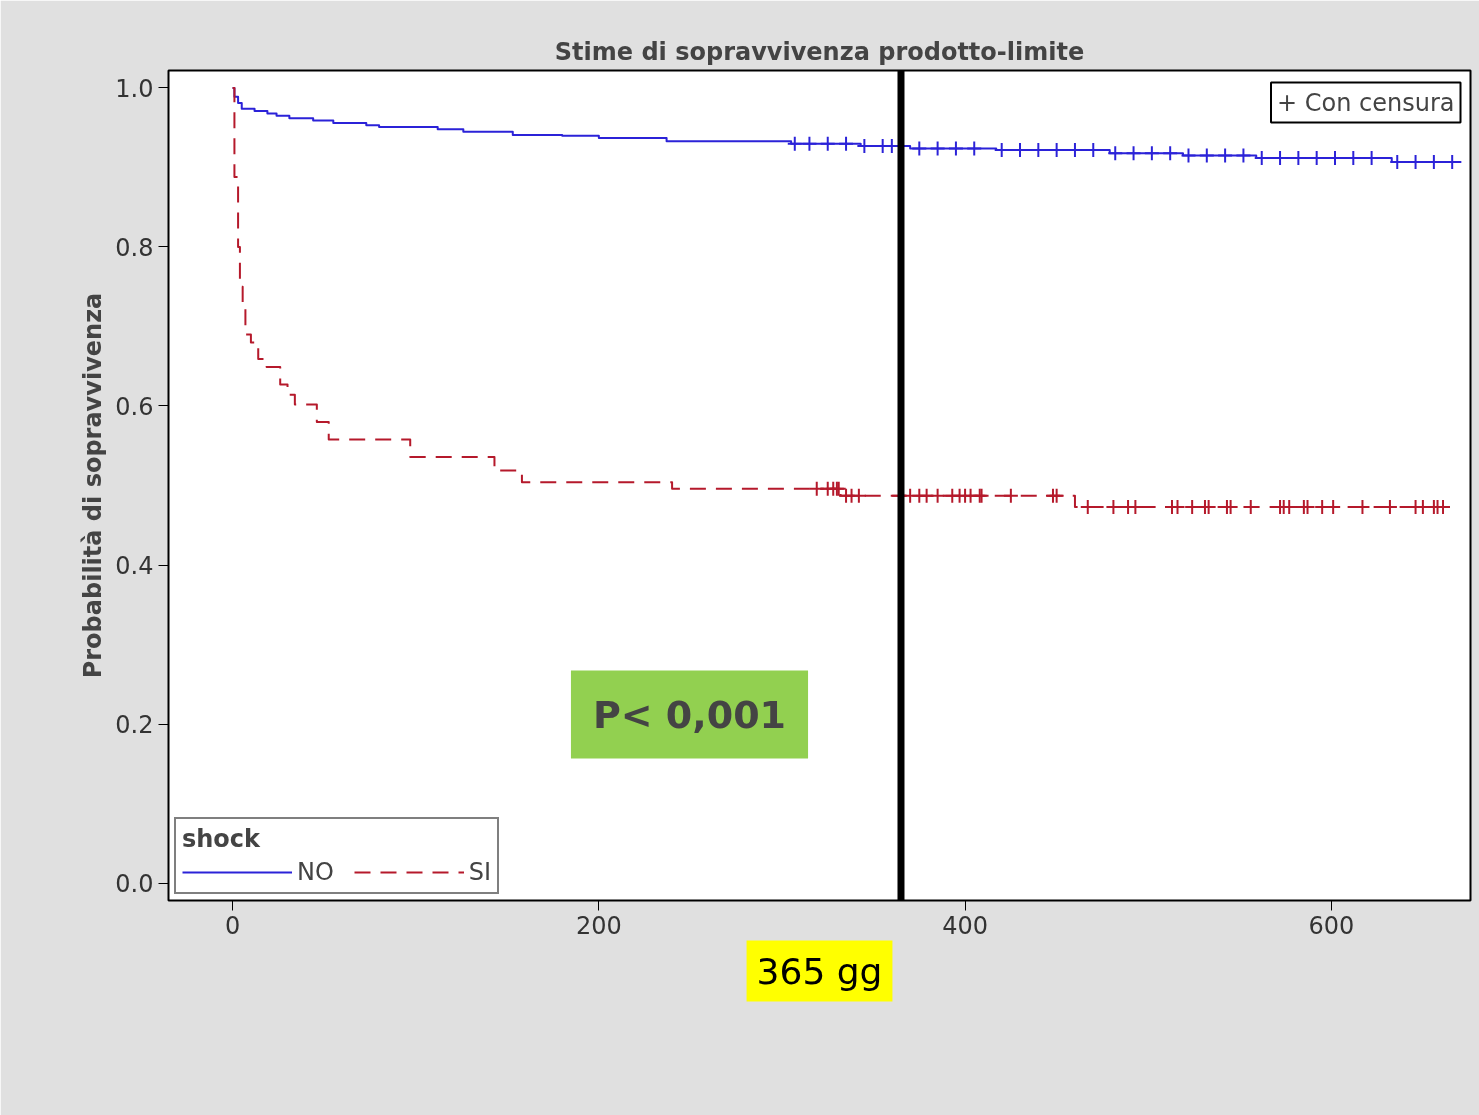 Image resolution: width=1479 pixels, height=1115 pixels. What do you see at coordinates (1366, 102) in the screenshot?
I see `annotation: + Con censura` at bounding box center [1366, 102].